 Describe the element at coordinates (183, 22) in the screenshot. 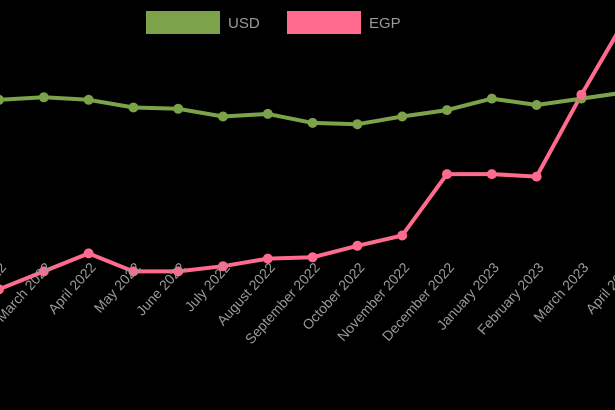

I see `legend-swatch-usd` at that location.